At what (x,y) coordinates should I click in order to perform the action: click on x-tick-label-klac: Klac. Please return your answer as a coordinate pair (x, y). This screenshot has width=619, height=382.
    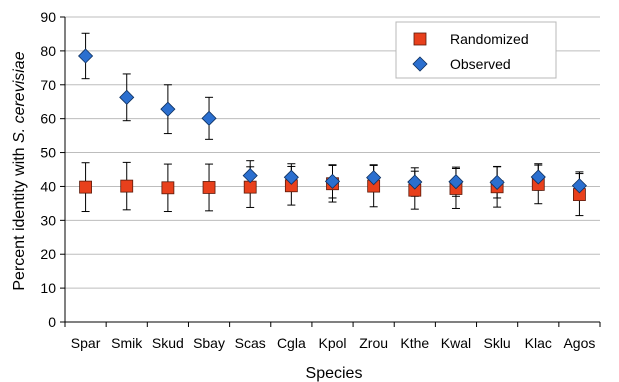
    Looking at the image, I should click on (538, 343).